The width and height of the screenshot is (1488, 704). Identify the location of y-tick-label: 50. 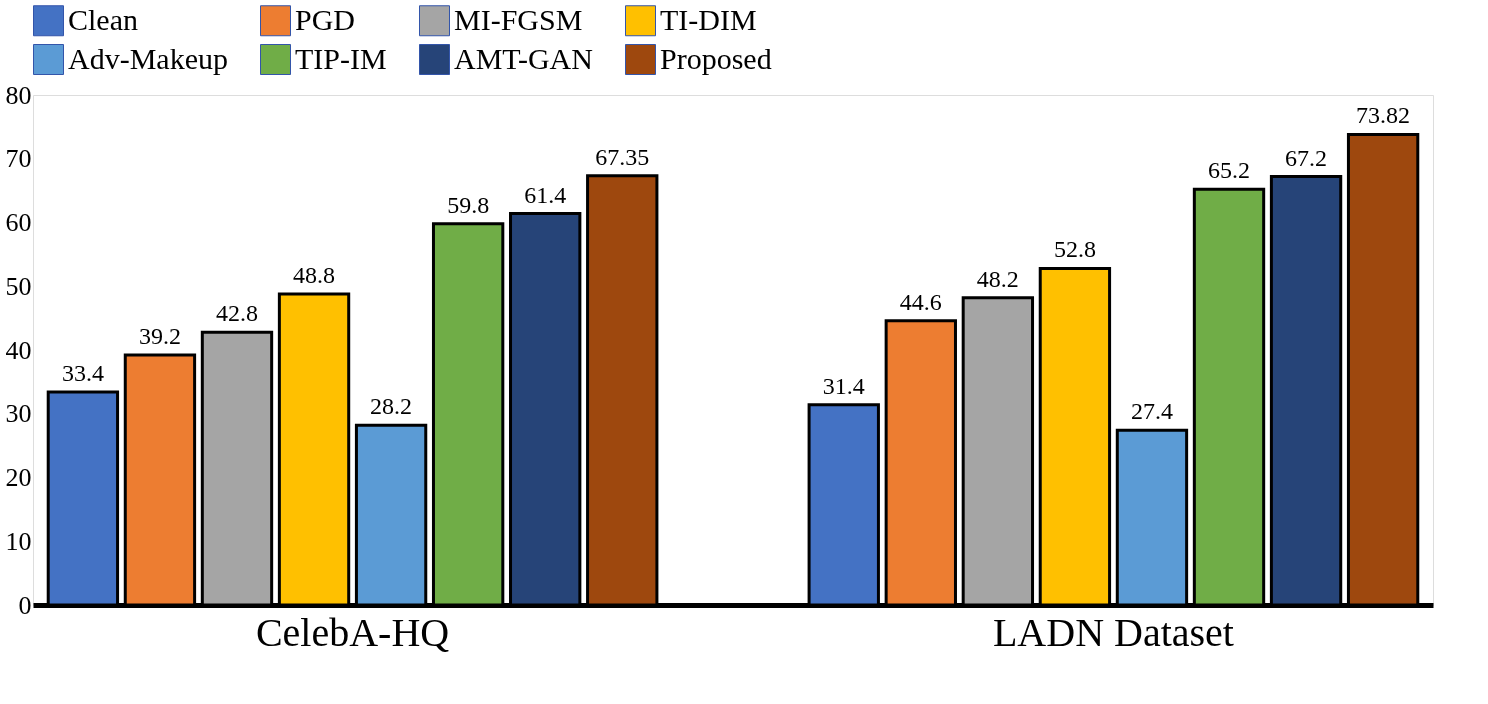
(18, 286).